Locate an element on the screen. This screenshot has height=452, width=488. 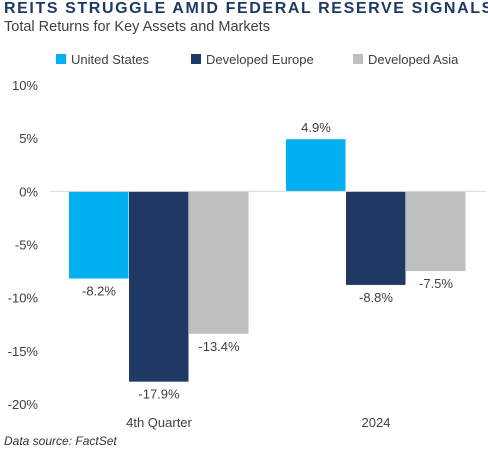
category-label-0: 4th Quarter is located at coordinates (159, 422).